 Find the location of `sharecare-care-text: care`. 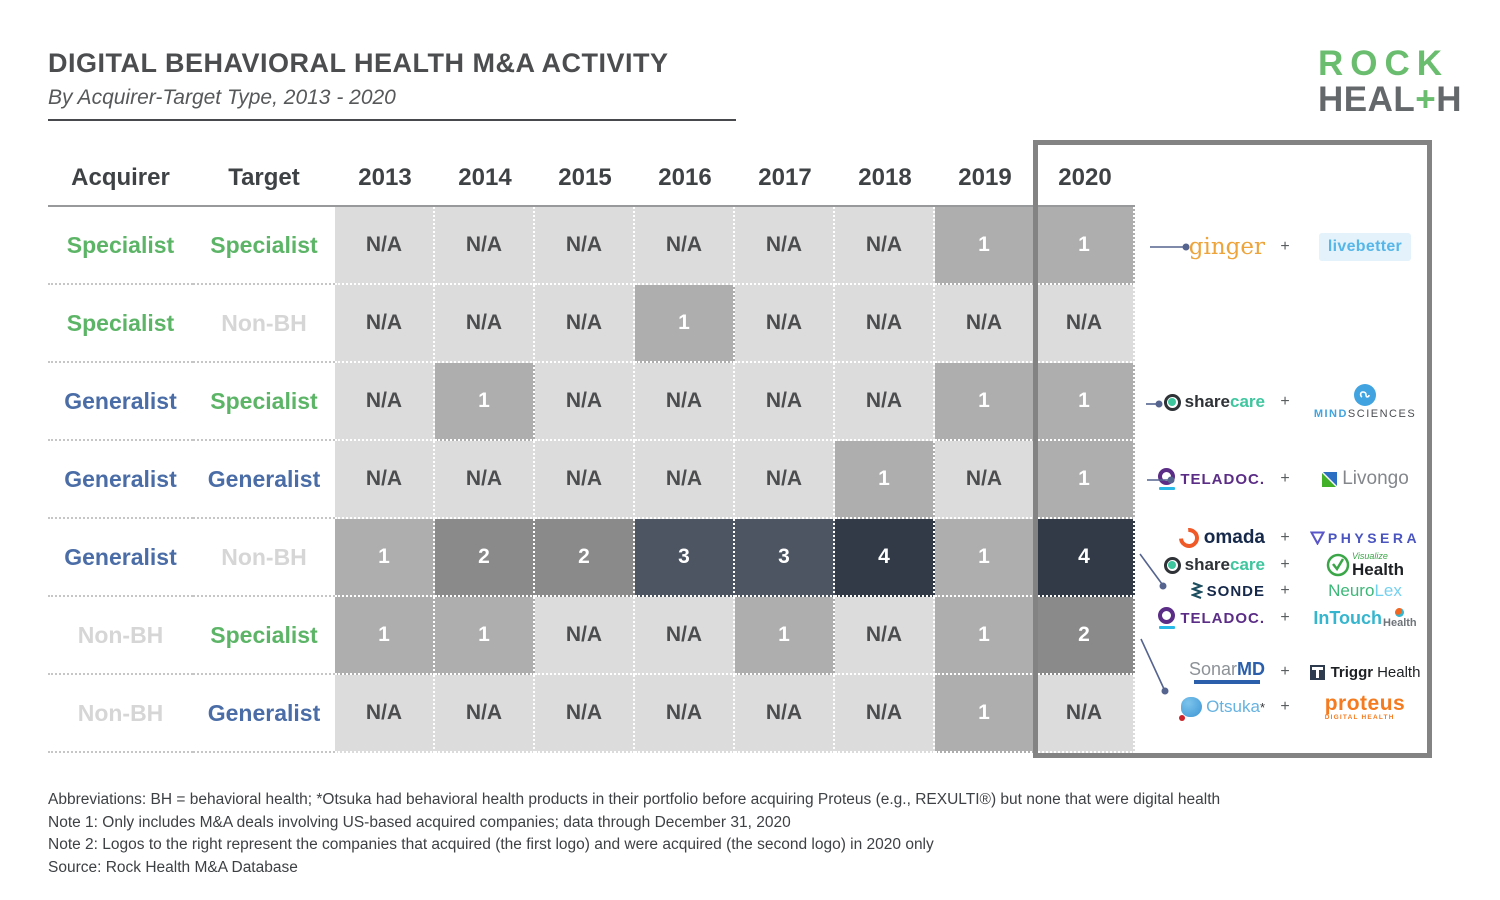

sharecare-care-text: care is located at coordinates (1247, 401).